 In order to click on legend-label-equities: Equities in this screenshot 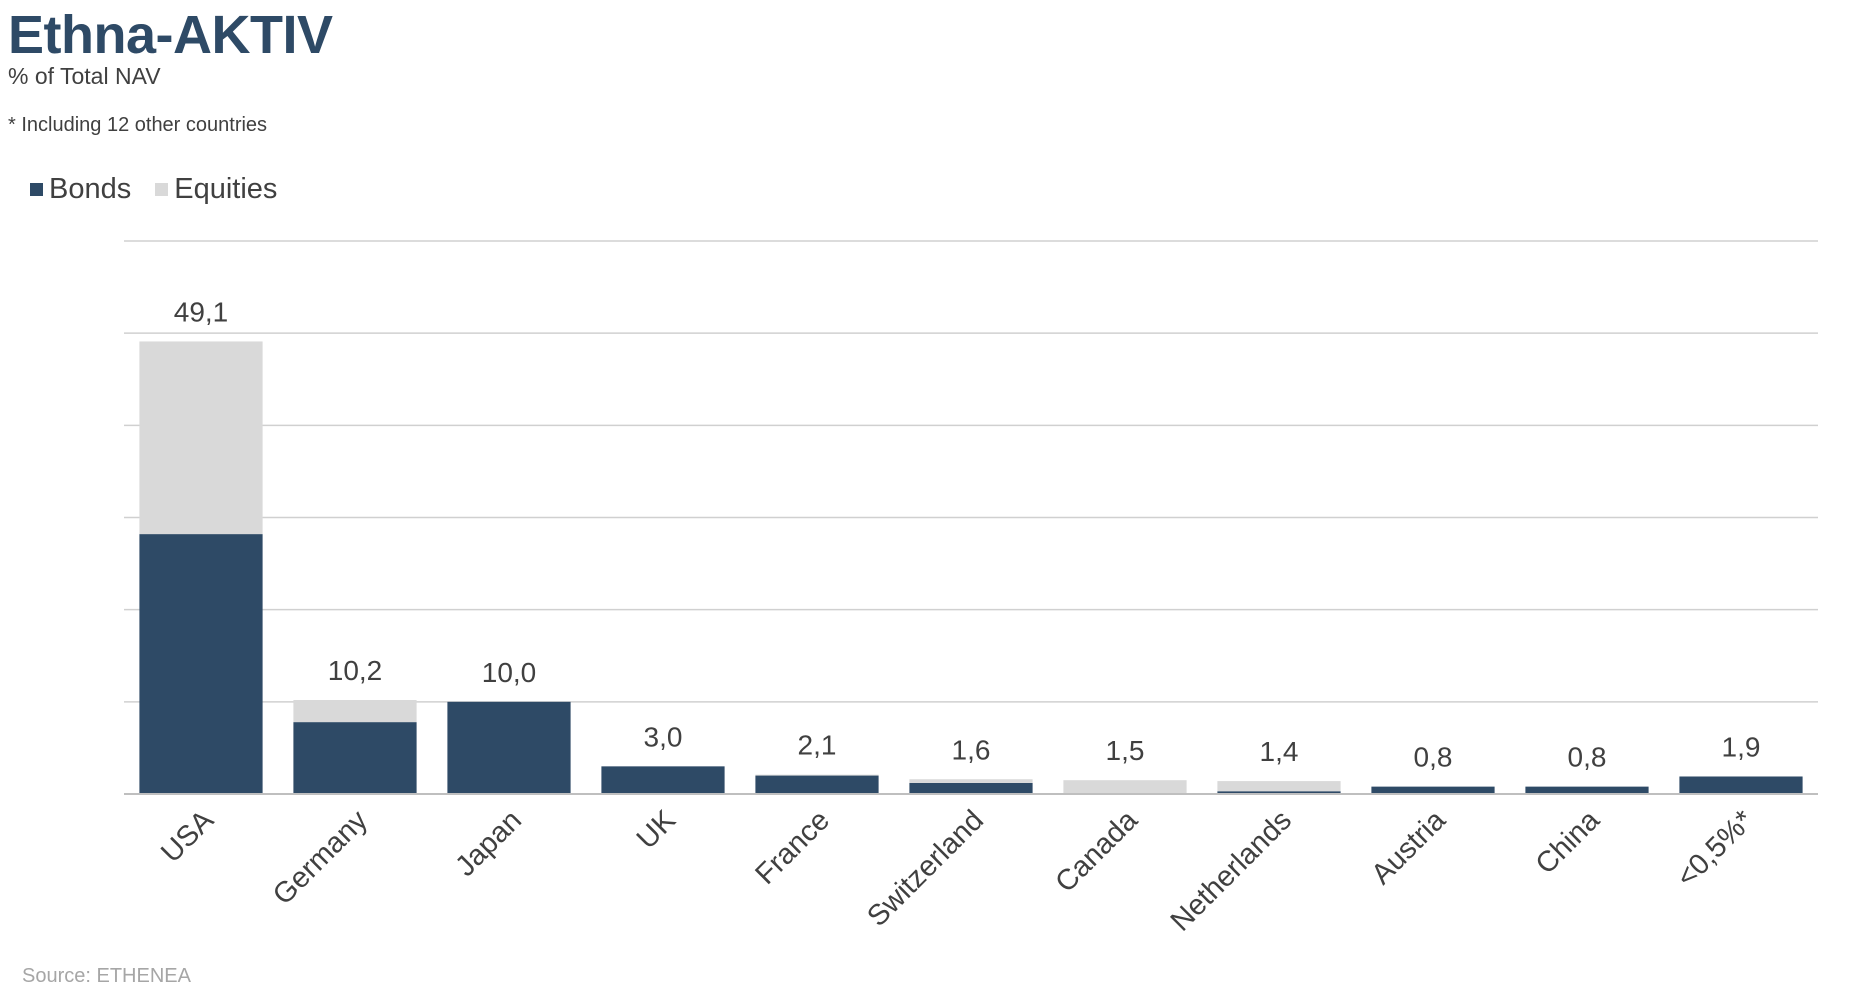, I will do `click(226, 189)`.